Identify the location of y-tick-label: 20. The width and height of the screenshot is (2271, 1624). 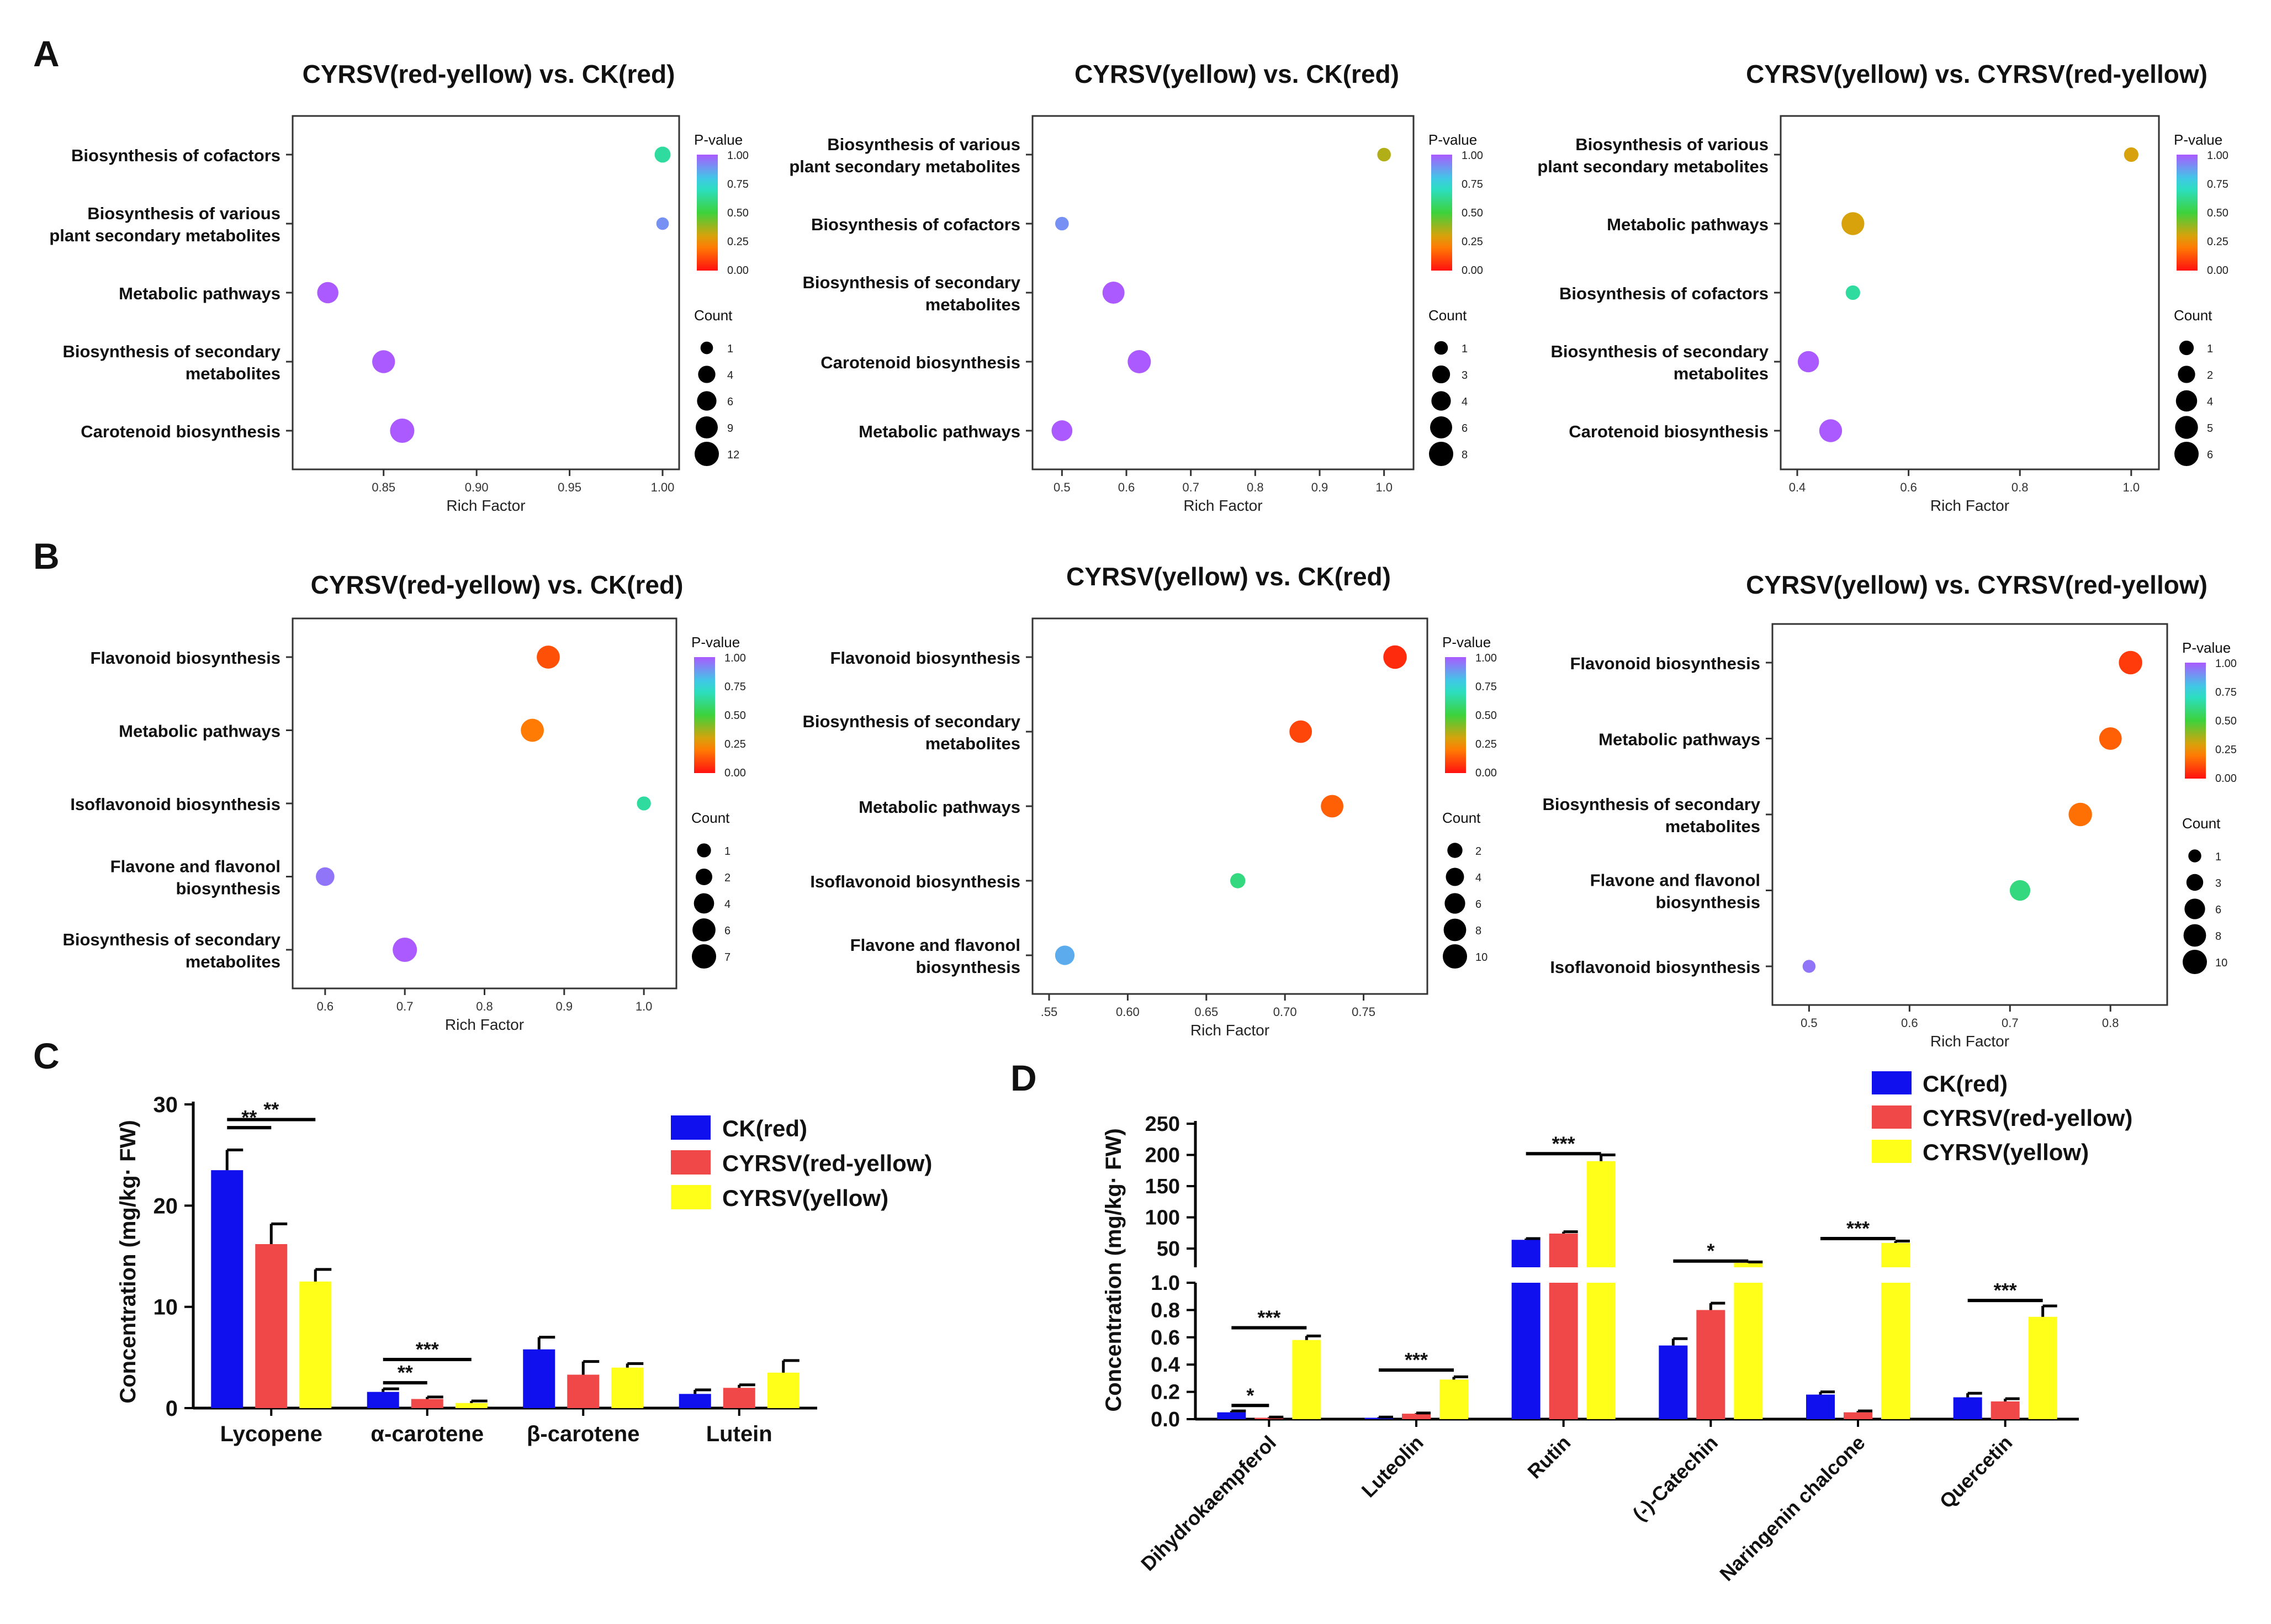
(165, 1206).